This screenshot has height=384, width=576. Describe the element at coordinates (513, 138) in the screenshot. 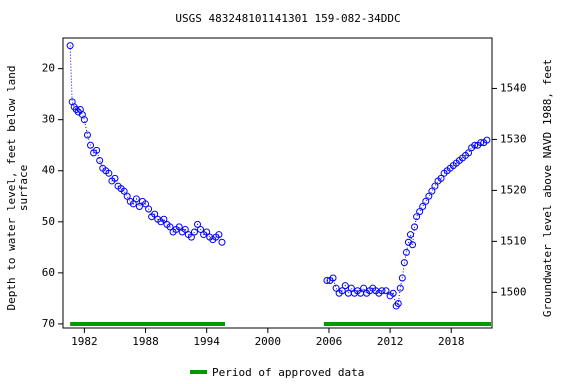

I see `y2-tick-label: 1530` at that location.